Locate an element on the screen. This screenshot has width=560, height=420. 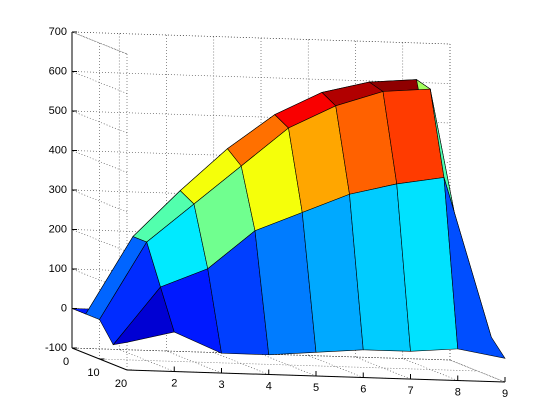
x-tick-label: 8 is located at coordinates (458, 392).